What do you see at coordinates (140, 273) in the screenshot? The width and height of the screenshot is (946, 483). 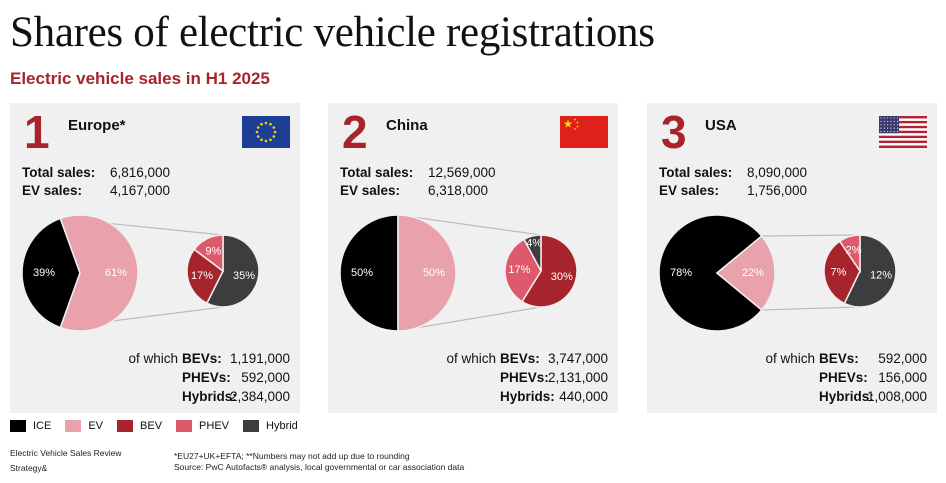 I see `pie-chart: 39% 61% 35% 17% 9%` at bounding box center [140, 273].